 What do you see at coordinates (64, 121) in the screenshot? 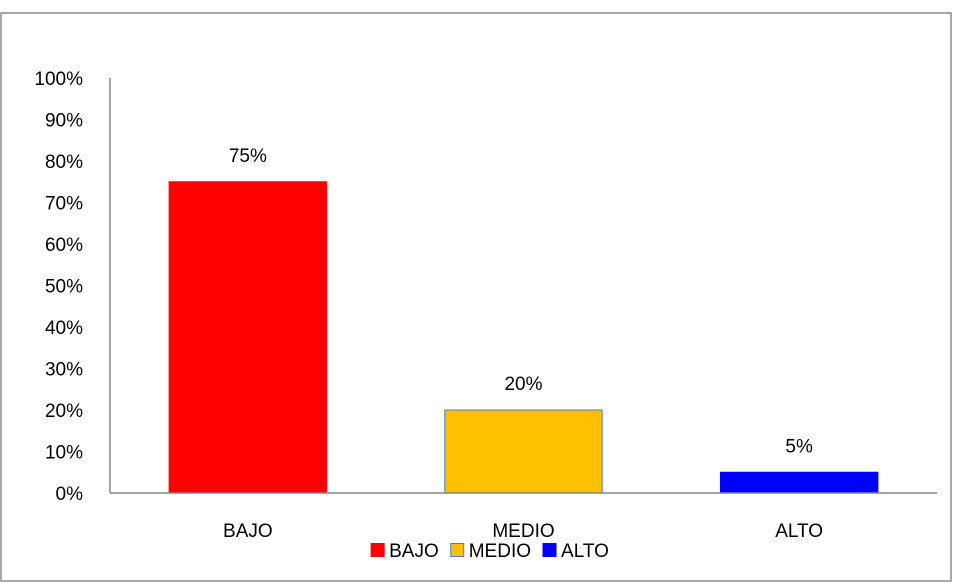
I see `y-tick-label: 90%` at bounding box center [64, 121].